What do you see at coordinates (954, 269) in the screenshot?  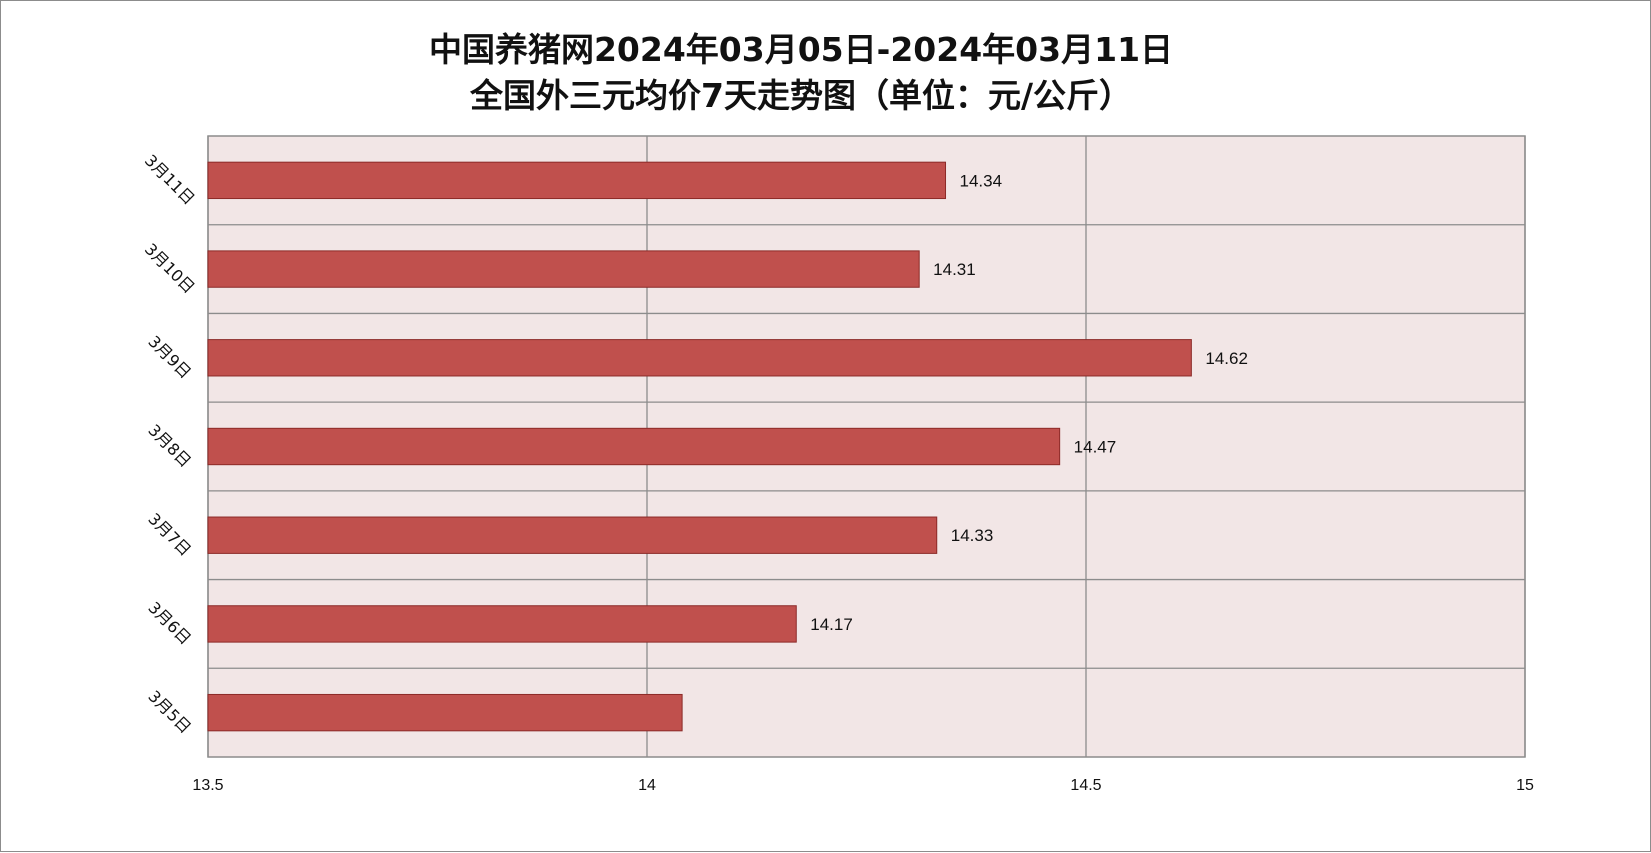 I see `data-label: 14.31` at bounding box center [954, 269].